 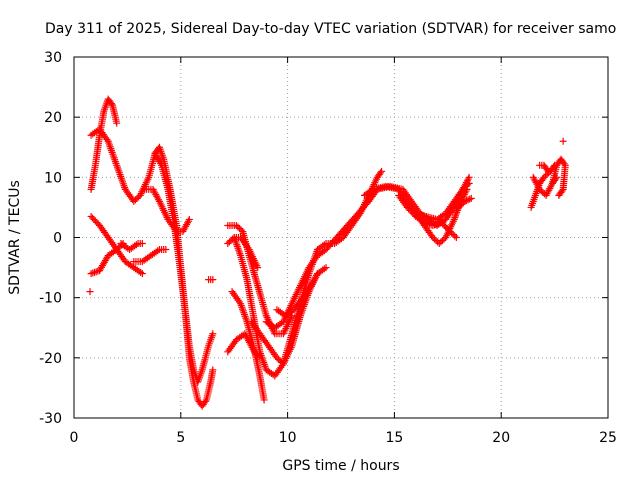 What do you see at coordinates (394, 438) in the screenshot?
I see `x-tick-label: 15` at bounding box center [394, 438].